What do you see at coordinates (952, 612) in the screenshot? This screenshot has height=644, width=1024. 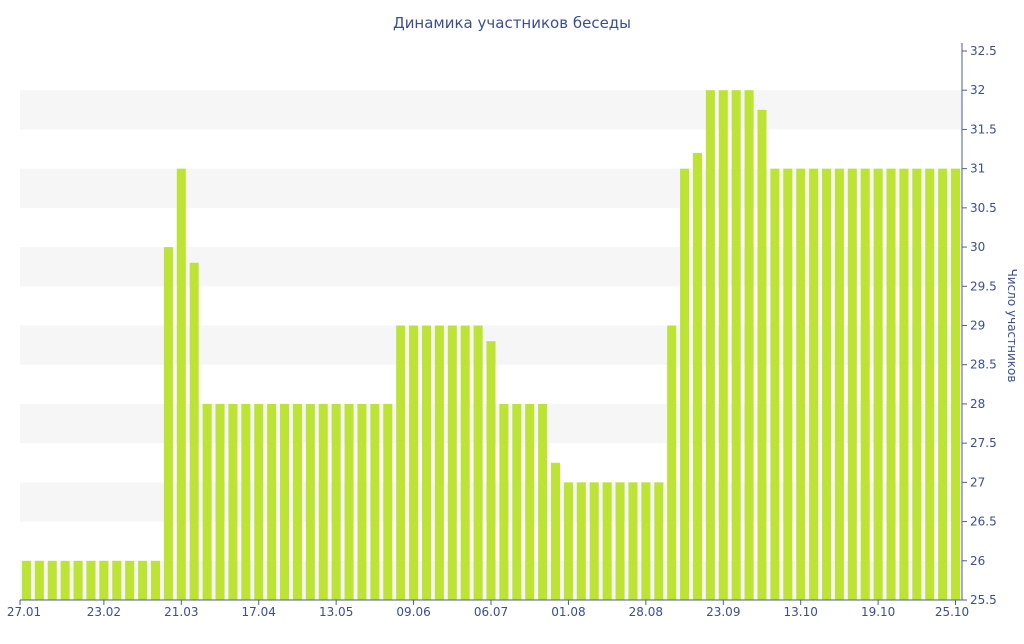 I see `x-tick-label: 25.10` at bounding box center [952, 612].